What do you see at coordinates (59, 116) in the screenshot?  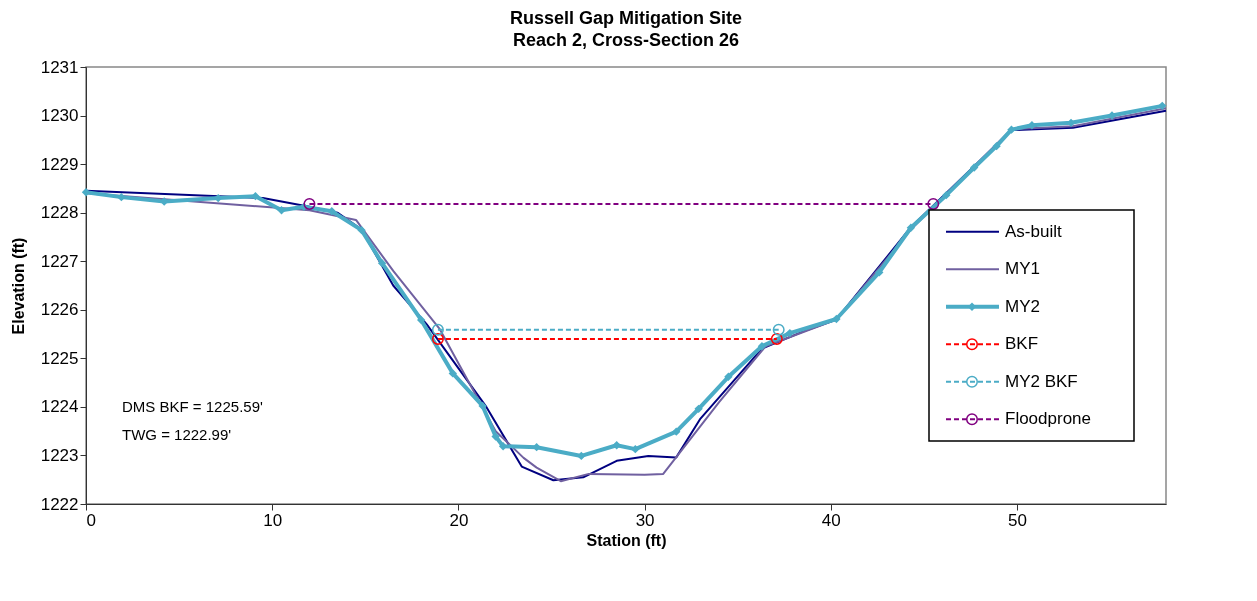 I see `y-tick-label: 1230` at bounding box center [59, 116].